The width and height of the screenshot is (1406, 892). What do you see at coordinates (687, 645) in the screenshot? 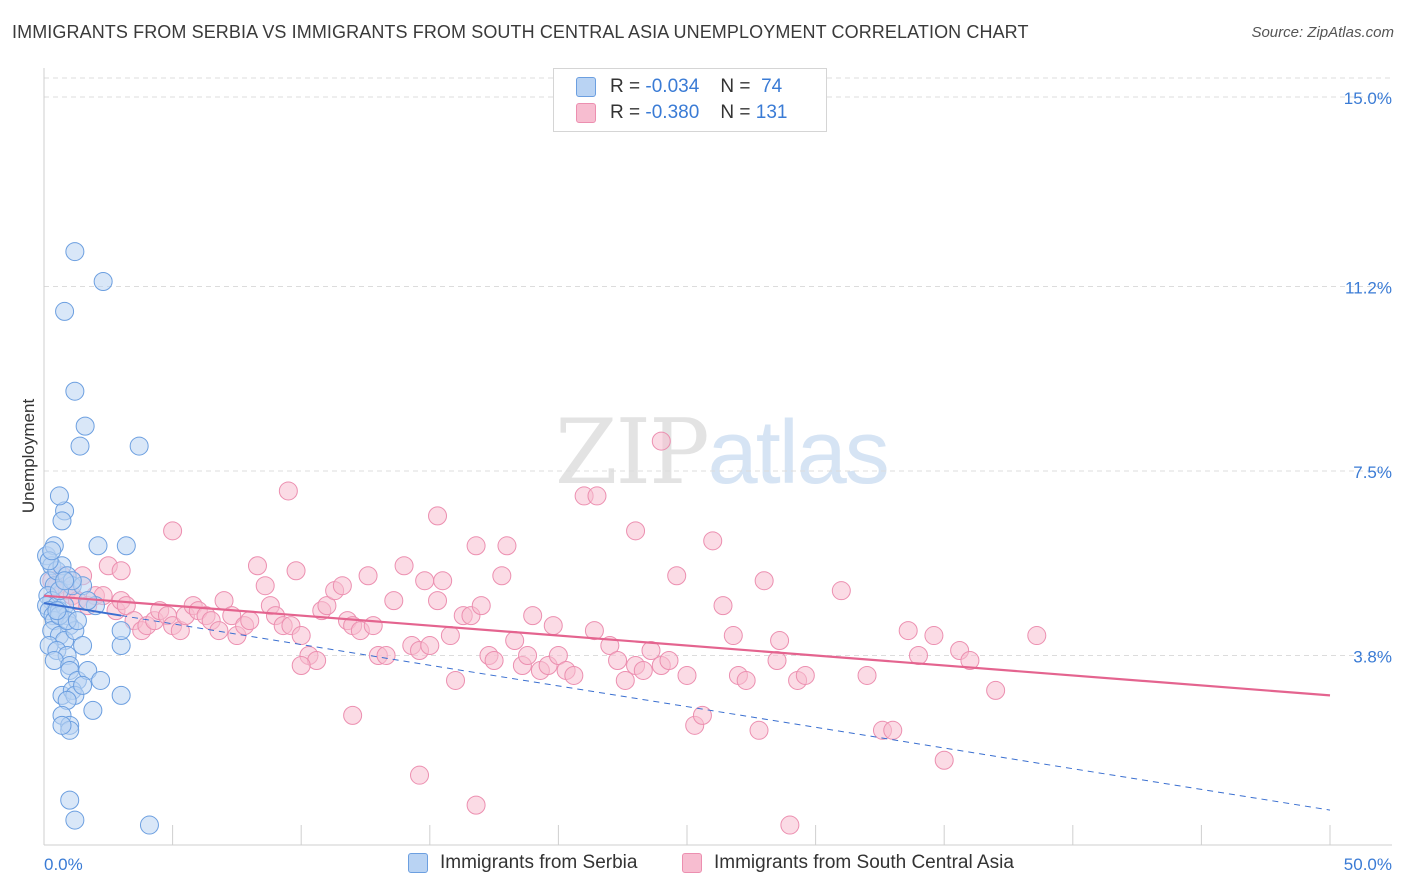
I see `sca-trend-line` at bounding box center [687, 645].